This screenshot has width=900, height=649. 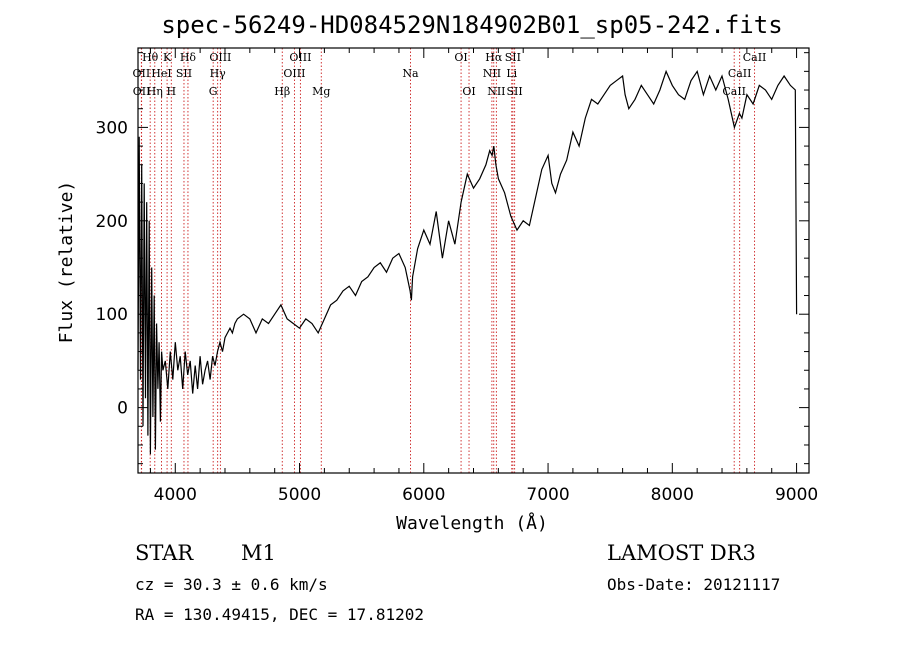 I want to click on y-tick-label-3: 300, so click(x=112, y=128).